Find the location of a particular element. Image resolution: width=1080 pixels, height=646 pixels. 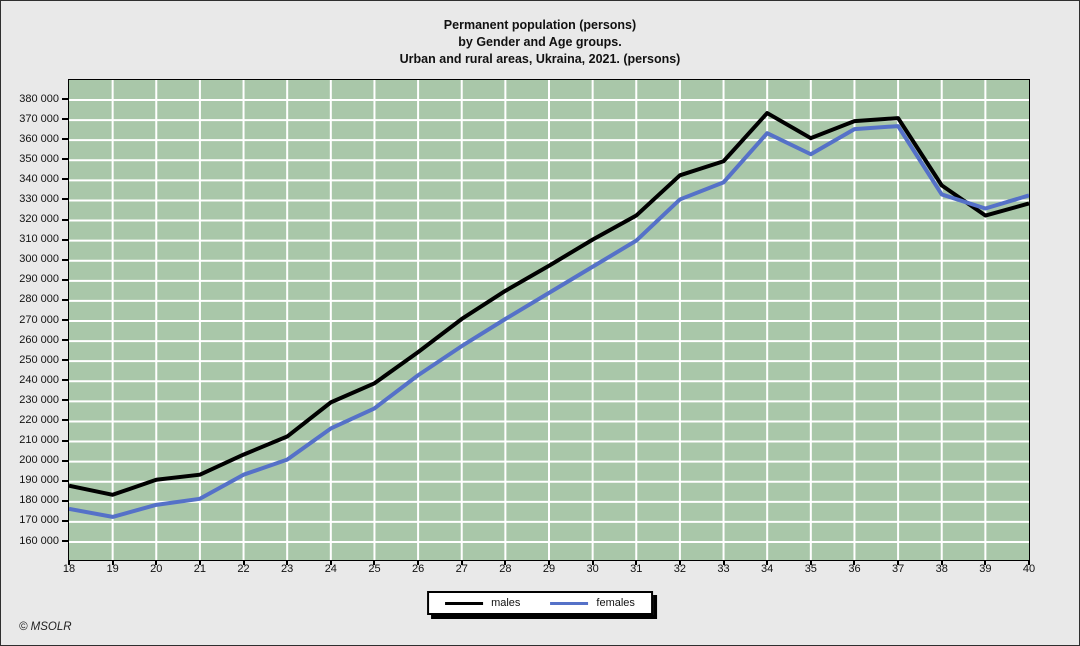

males-line-swatch is located at coordinates (464, 603).